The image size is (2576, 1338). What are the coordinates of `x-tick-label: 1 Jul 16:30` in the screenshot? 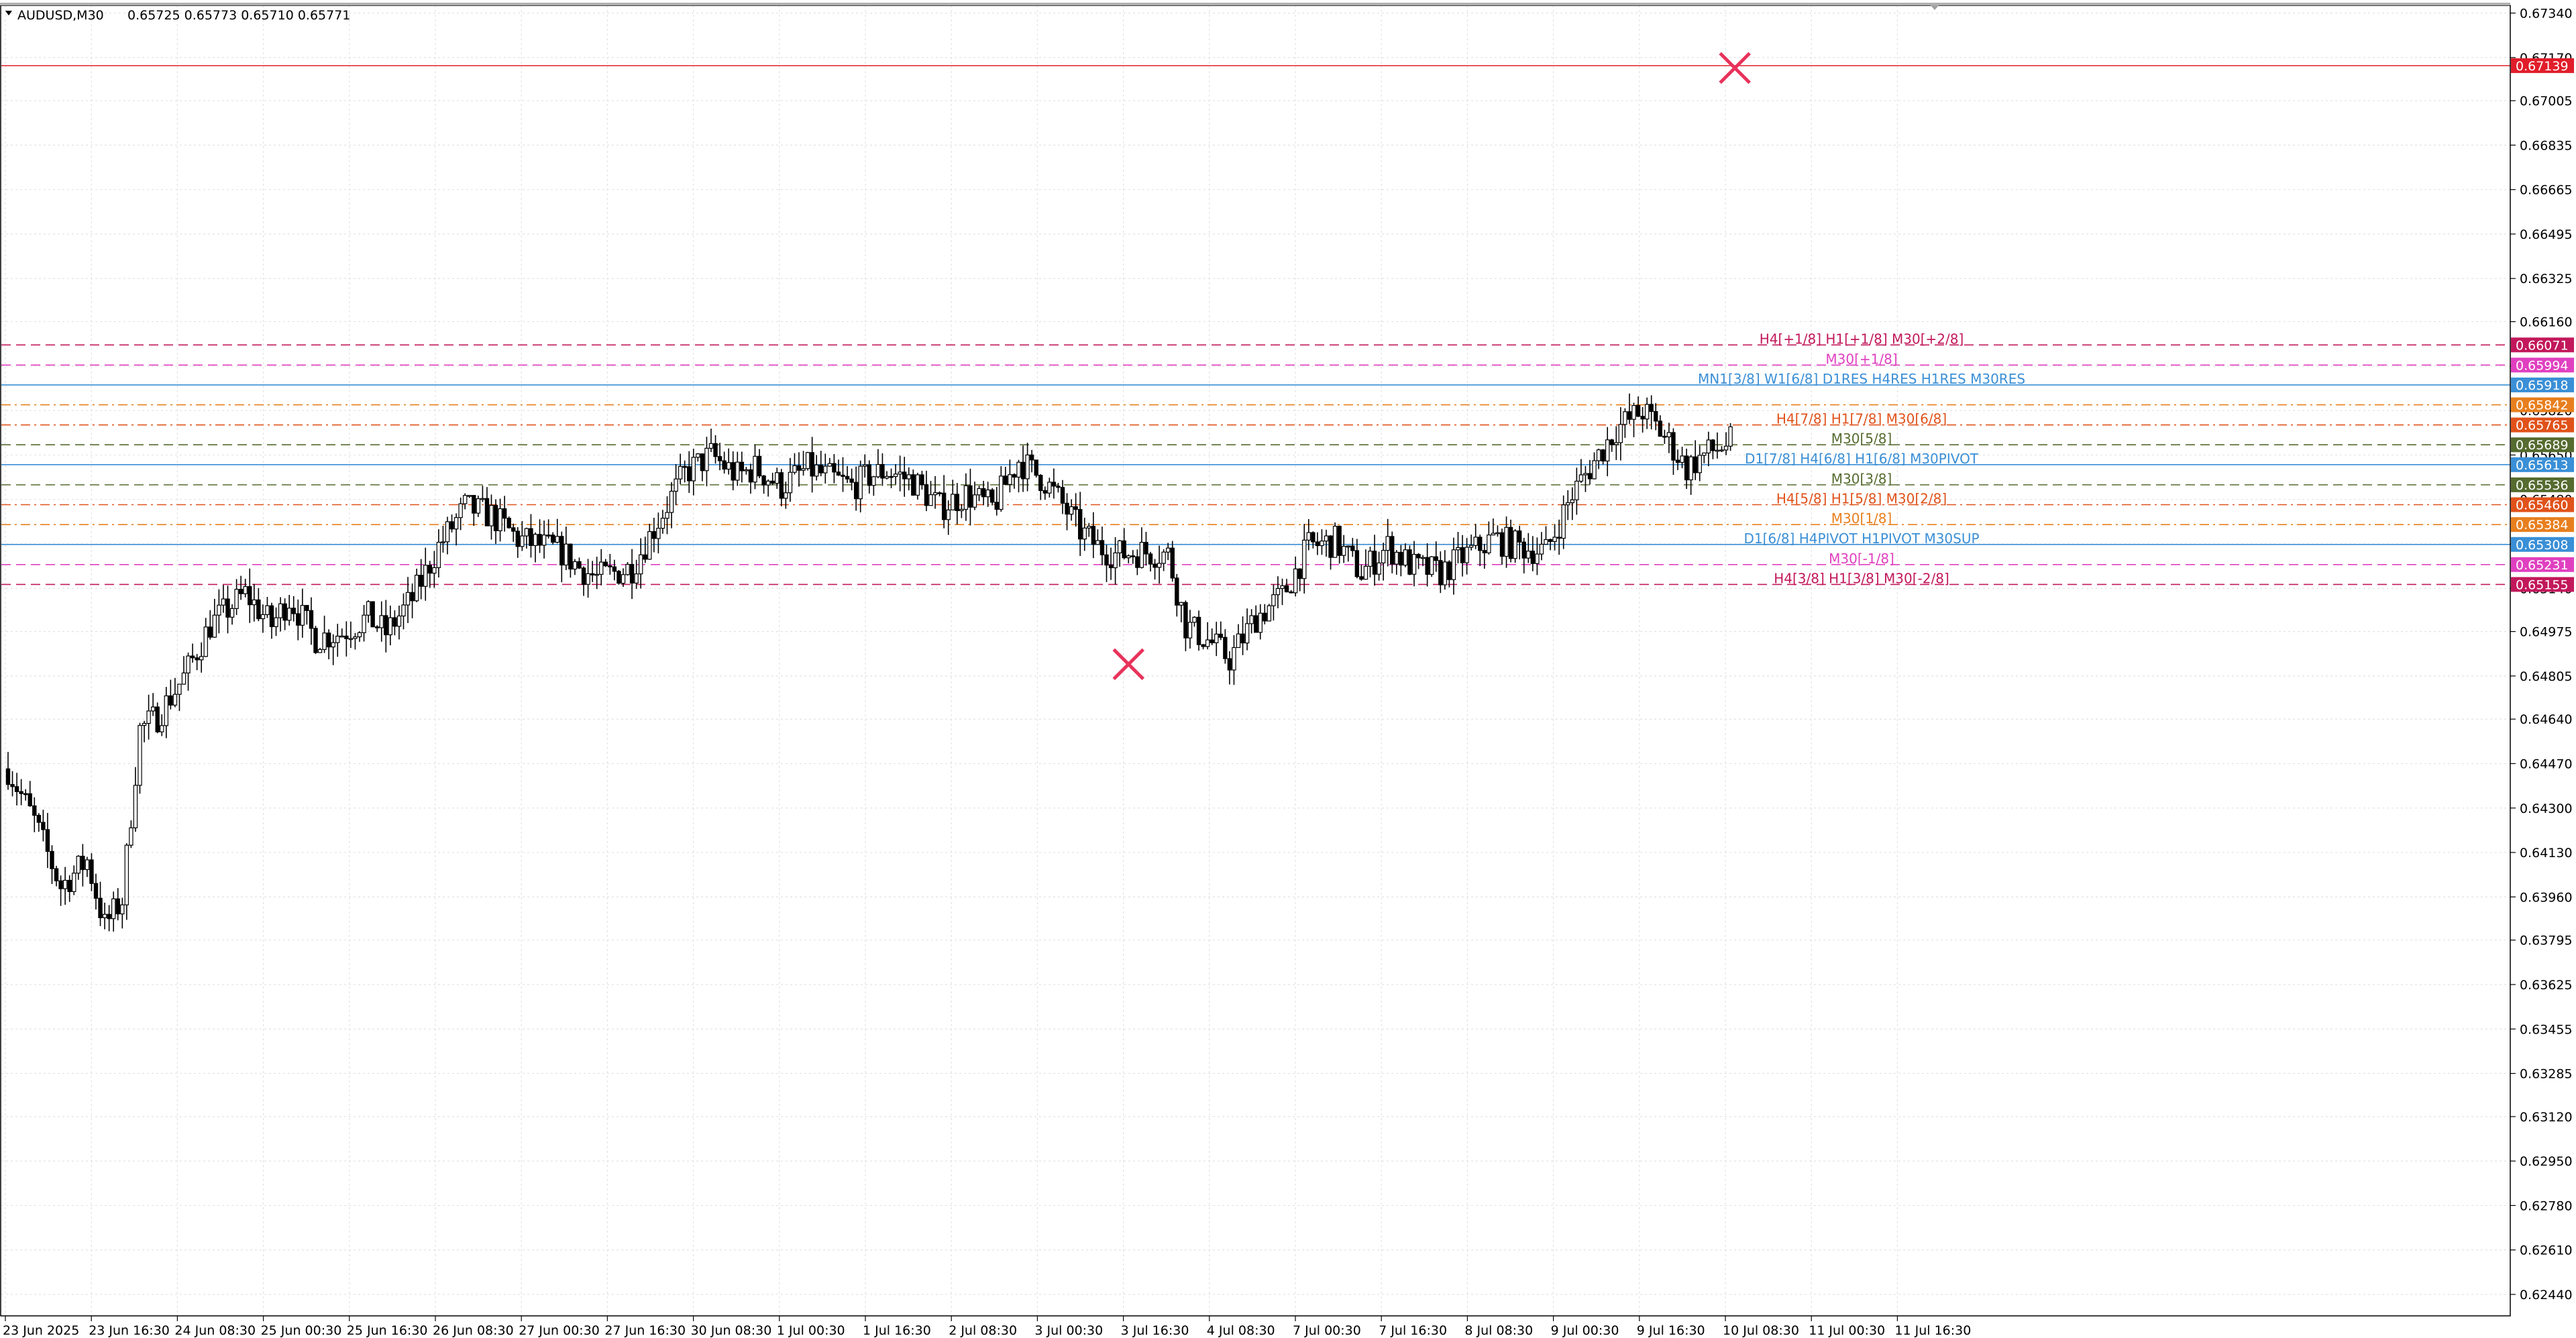 It's located at (897, 1330).